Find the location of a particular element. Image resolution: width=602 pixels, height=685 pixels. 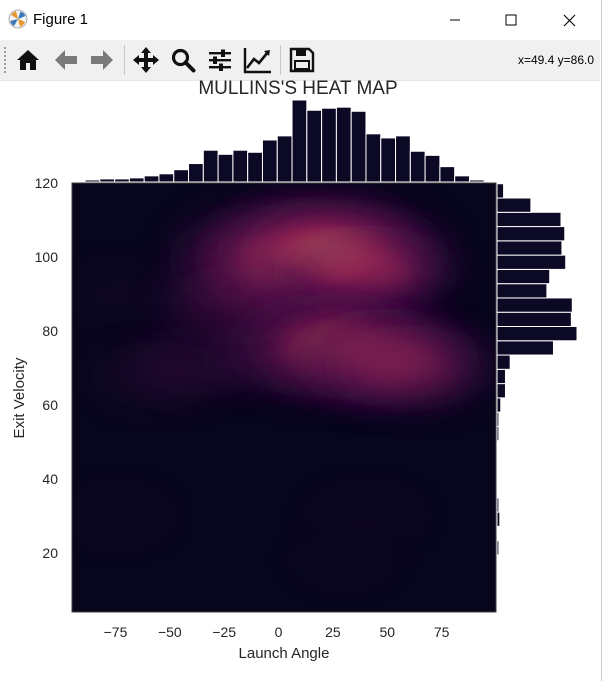

configure-subplots-button is located at coordinates (220, 60).